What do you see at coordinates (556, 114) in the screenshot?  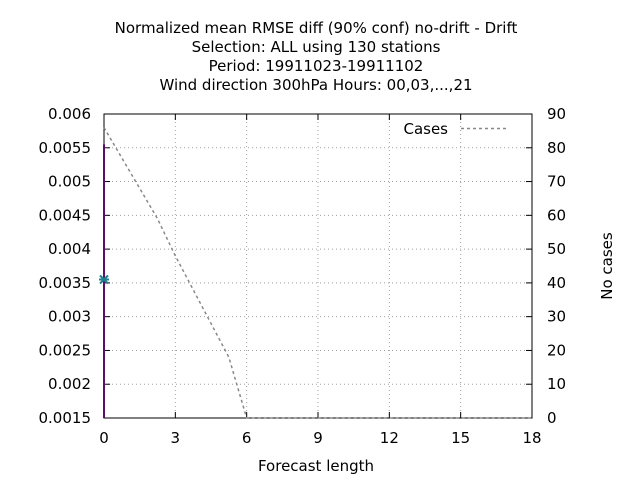 I see `y2-tick-label: 90` at bounding box center [556, 114].